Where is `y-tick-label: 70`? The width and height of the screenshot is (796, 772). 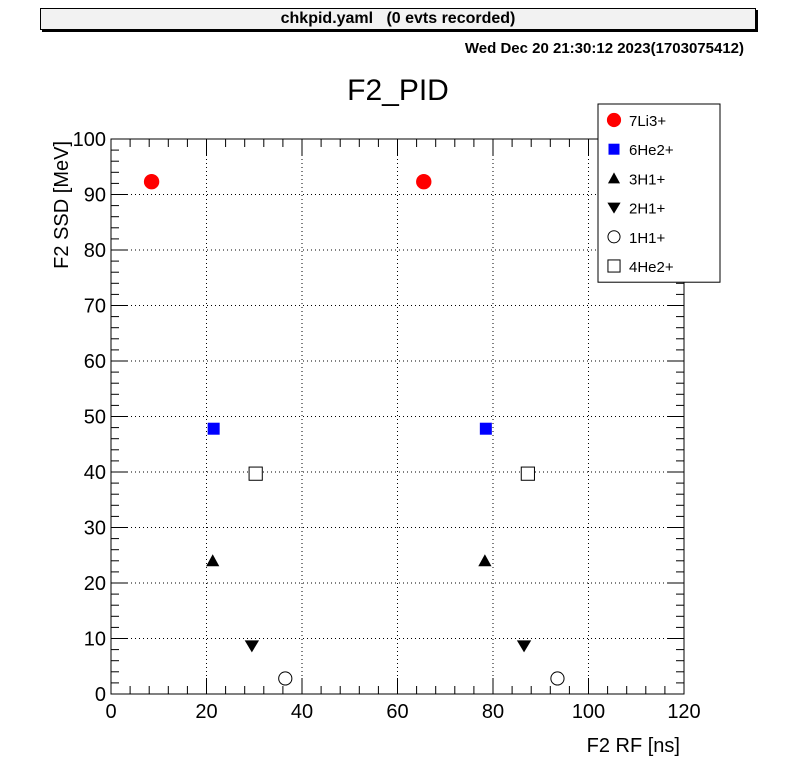 y-tick-label: 70 is located at coordinates (95, 307).